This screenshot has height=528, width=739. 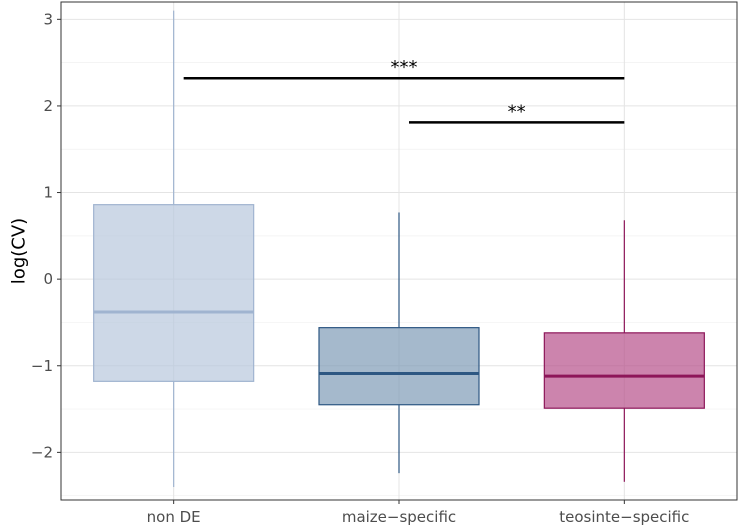 I want to click on y-tick-label: 3, so click(x=48, y=19).